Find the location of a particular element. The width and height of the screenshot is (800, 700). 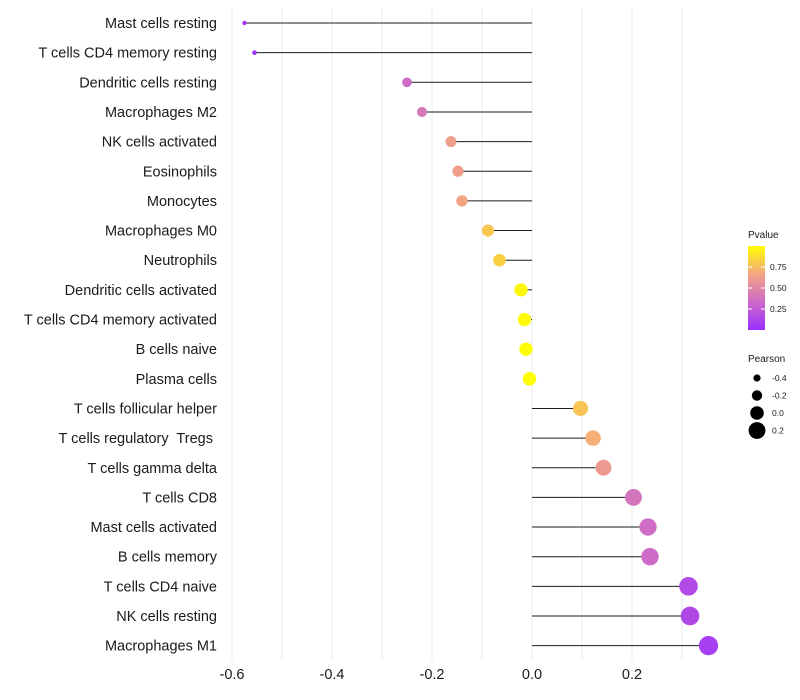

category-label: T cells CD4 memory resting is located at coordinates (127, 54).